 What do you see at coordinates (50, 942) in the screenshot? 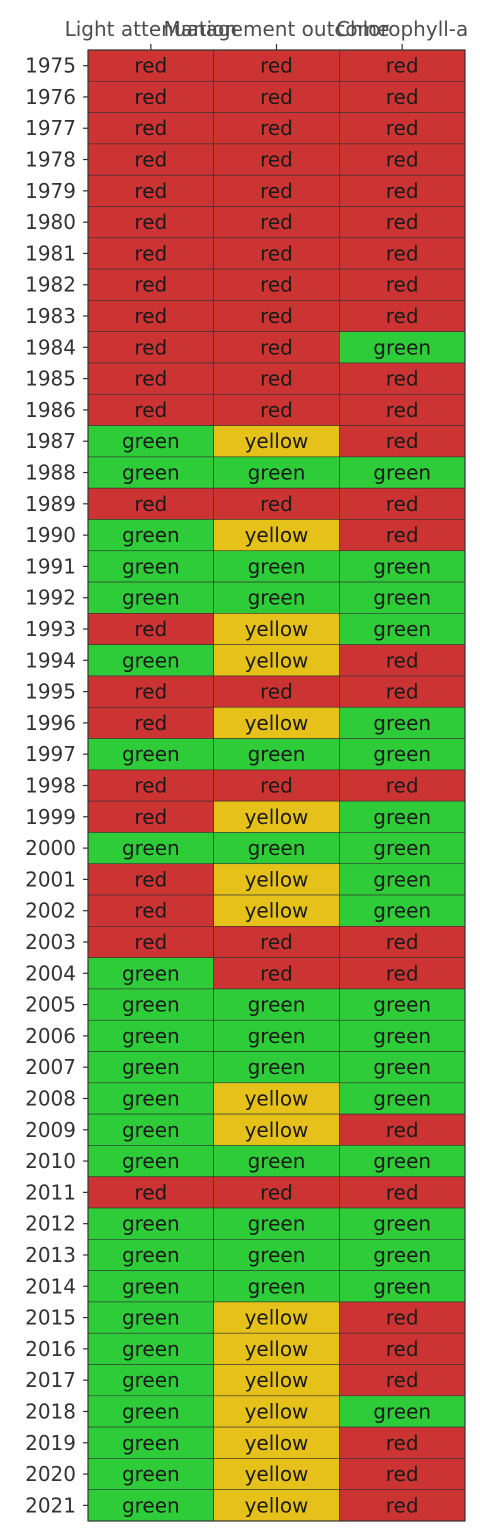
I see `row-label: 2003` at bounding box center [50, 942].